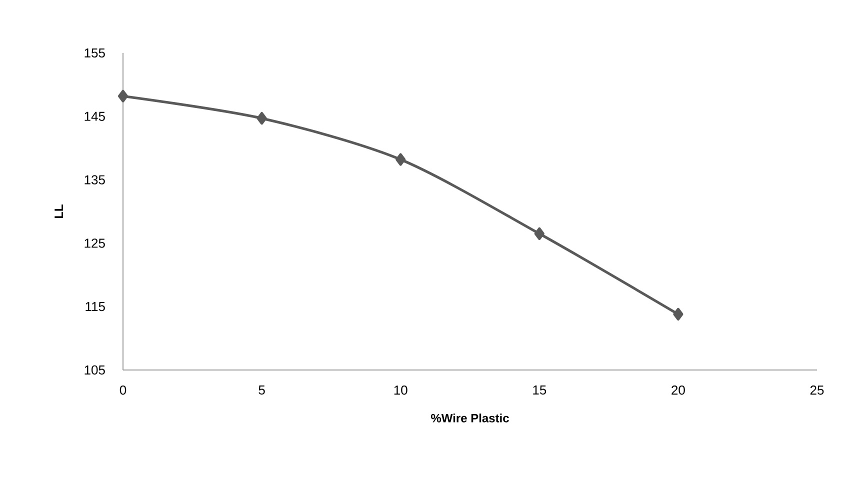  I want to click on x-tick-label: 5, so click(261, 390).